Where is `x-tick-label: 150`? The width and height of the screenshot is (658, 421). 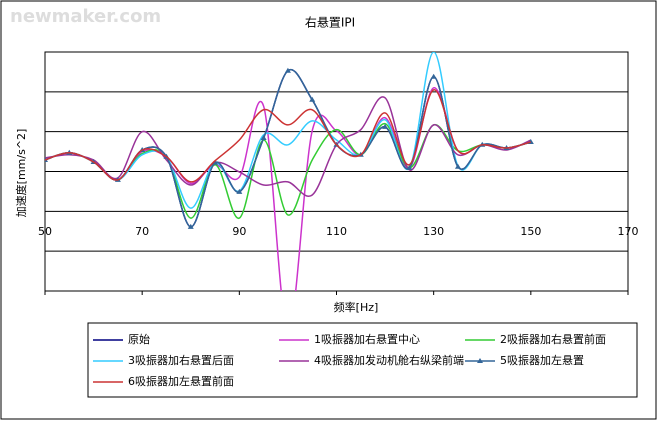 x-tick-label: 150 is located at coordinates (530, 231).